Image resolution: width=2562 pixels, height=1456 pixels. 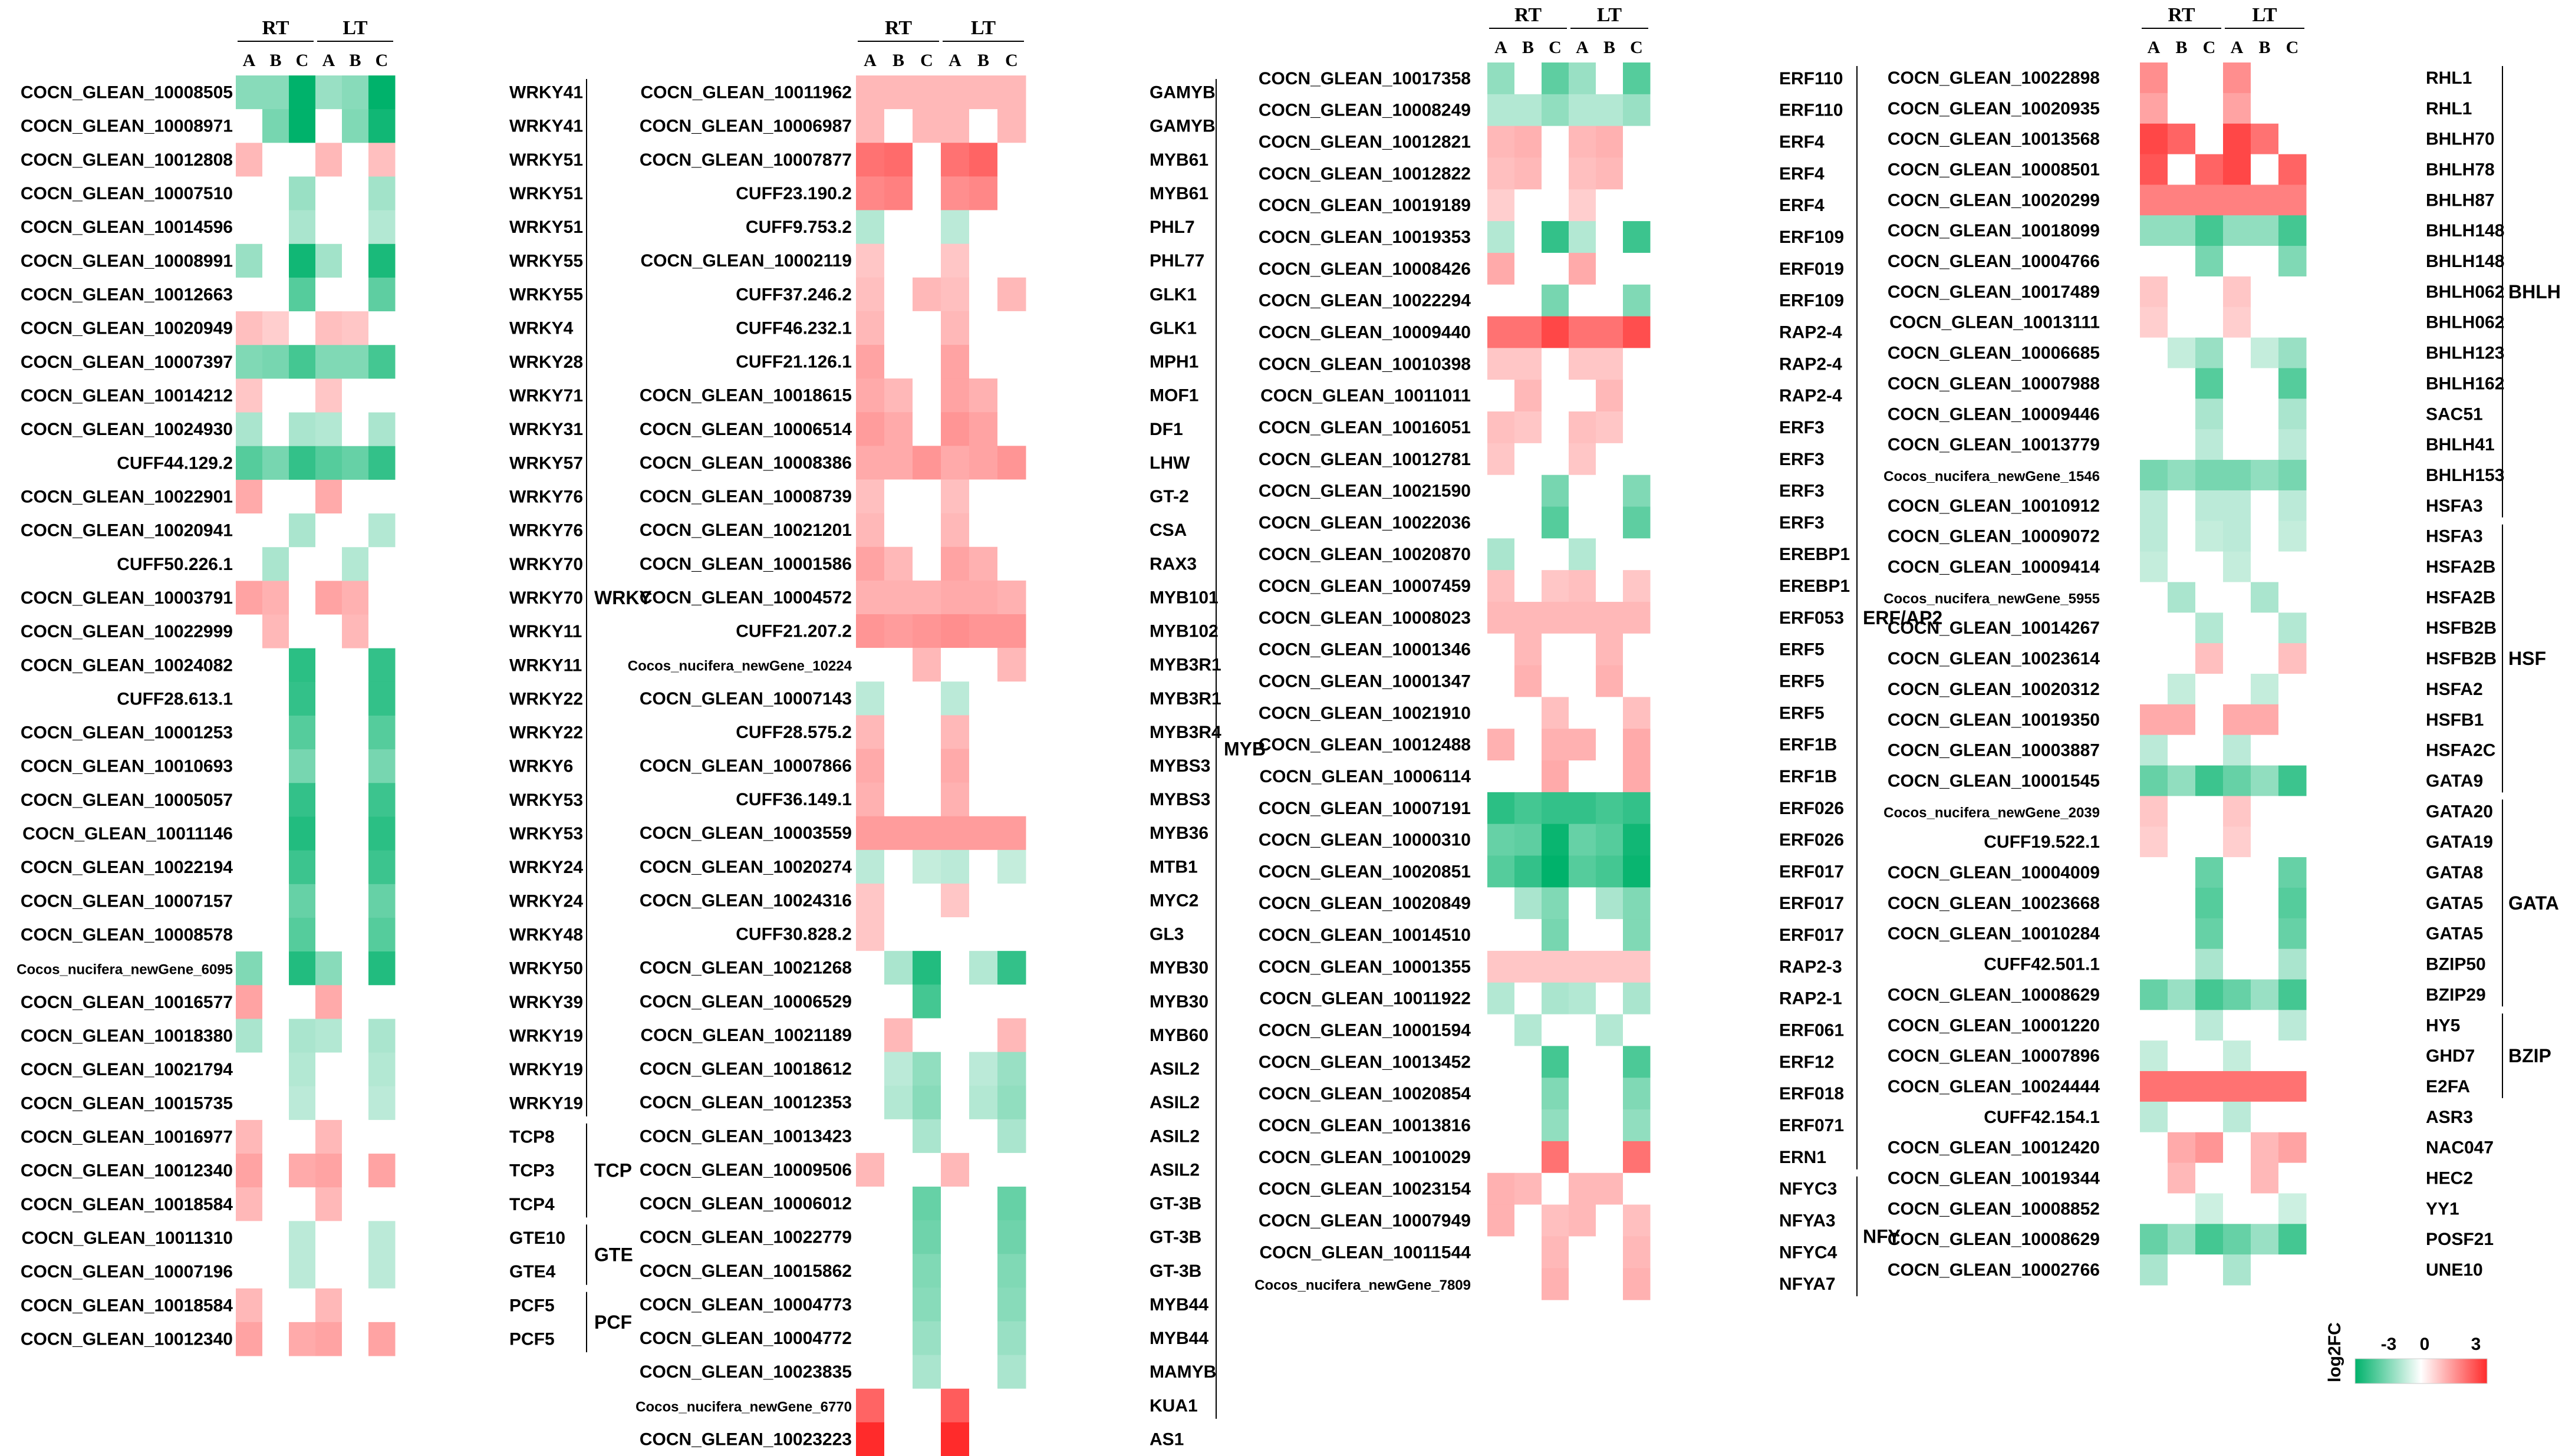 I want to click on family-label: ERF/AP2, so click(x=1903, y=617).